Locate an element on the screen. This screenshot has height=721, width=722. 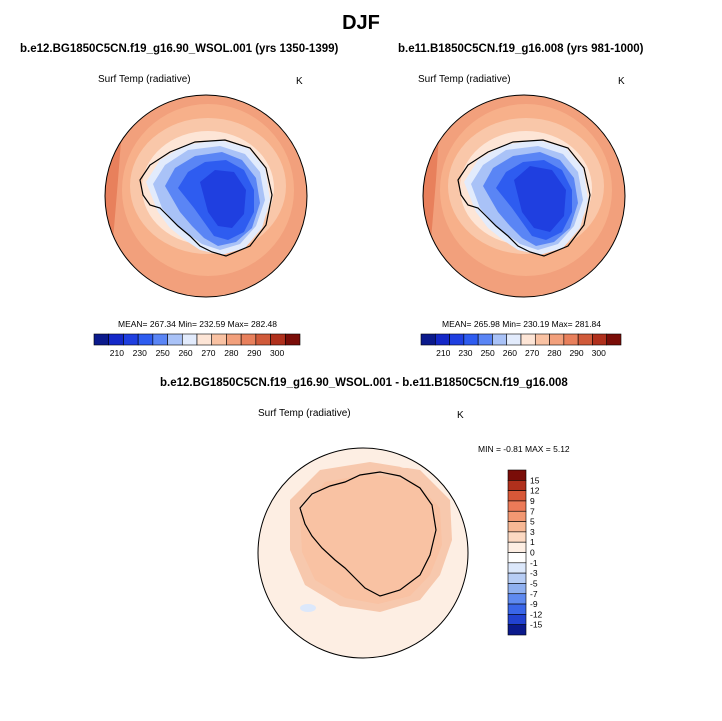
panel3-units-label: K is located at coordinates (460, 415).